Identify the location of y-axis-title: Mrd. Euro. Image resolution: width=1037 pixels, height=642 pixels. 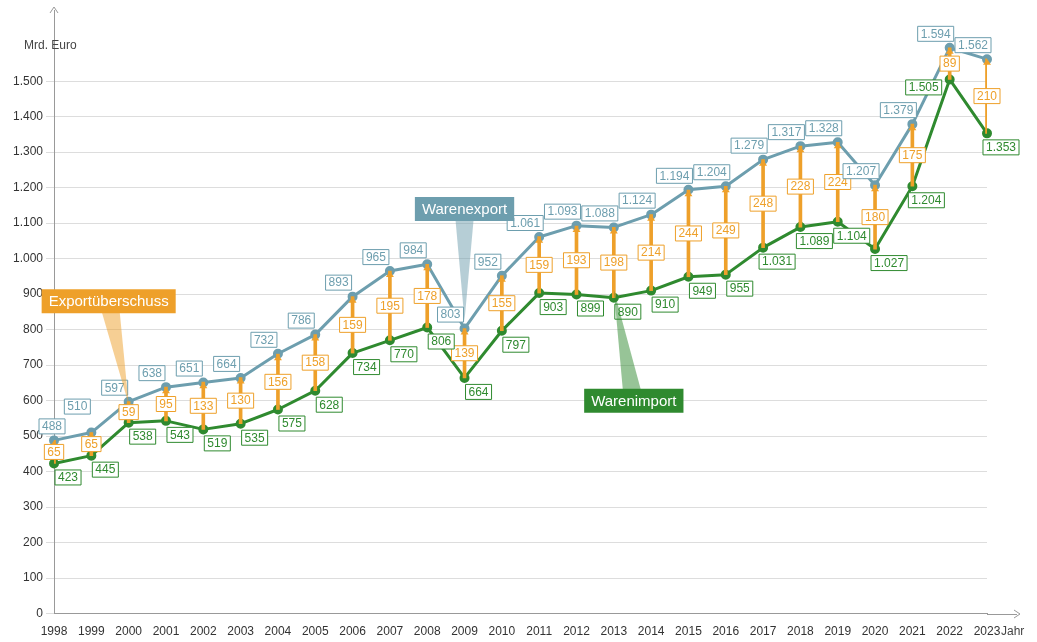
(51, 44).